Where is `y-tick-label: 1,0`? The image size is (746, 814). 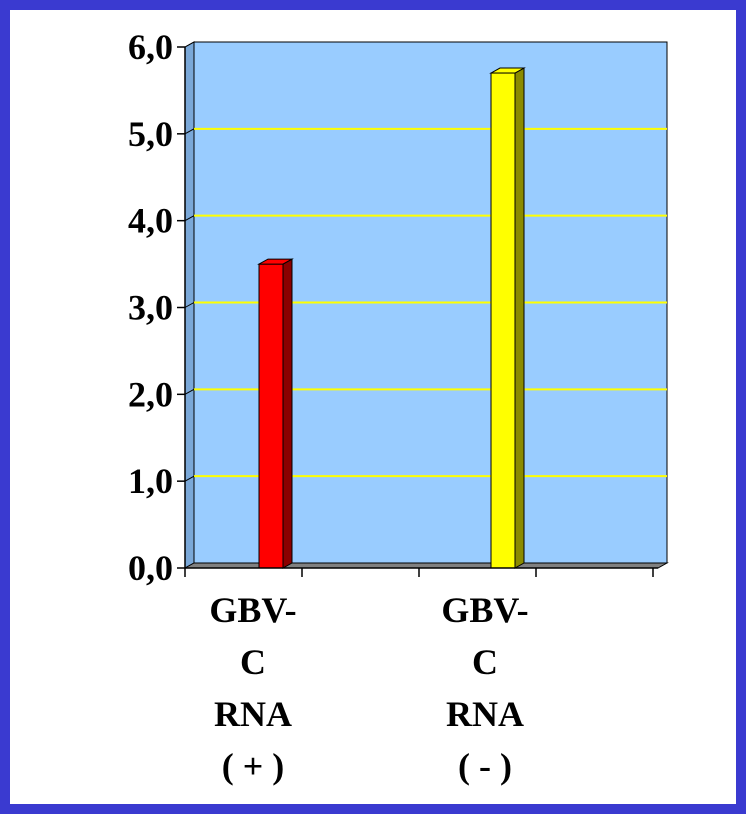
y-tick-label: 1,0 is located at coordinates (150, 481).